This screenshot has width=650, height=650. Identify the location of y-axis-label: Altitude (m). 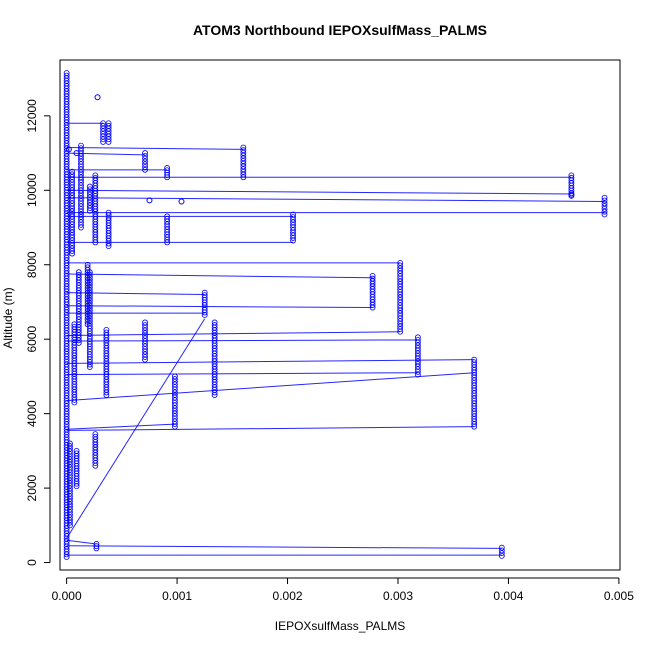
(8, 317).